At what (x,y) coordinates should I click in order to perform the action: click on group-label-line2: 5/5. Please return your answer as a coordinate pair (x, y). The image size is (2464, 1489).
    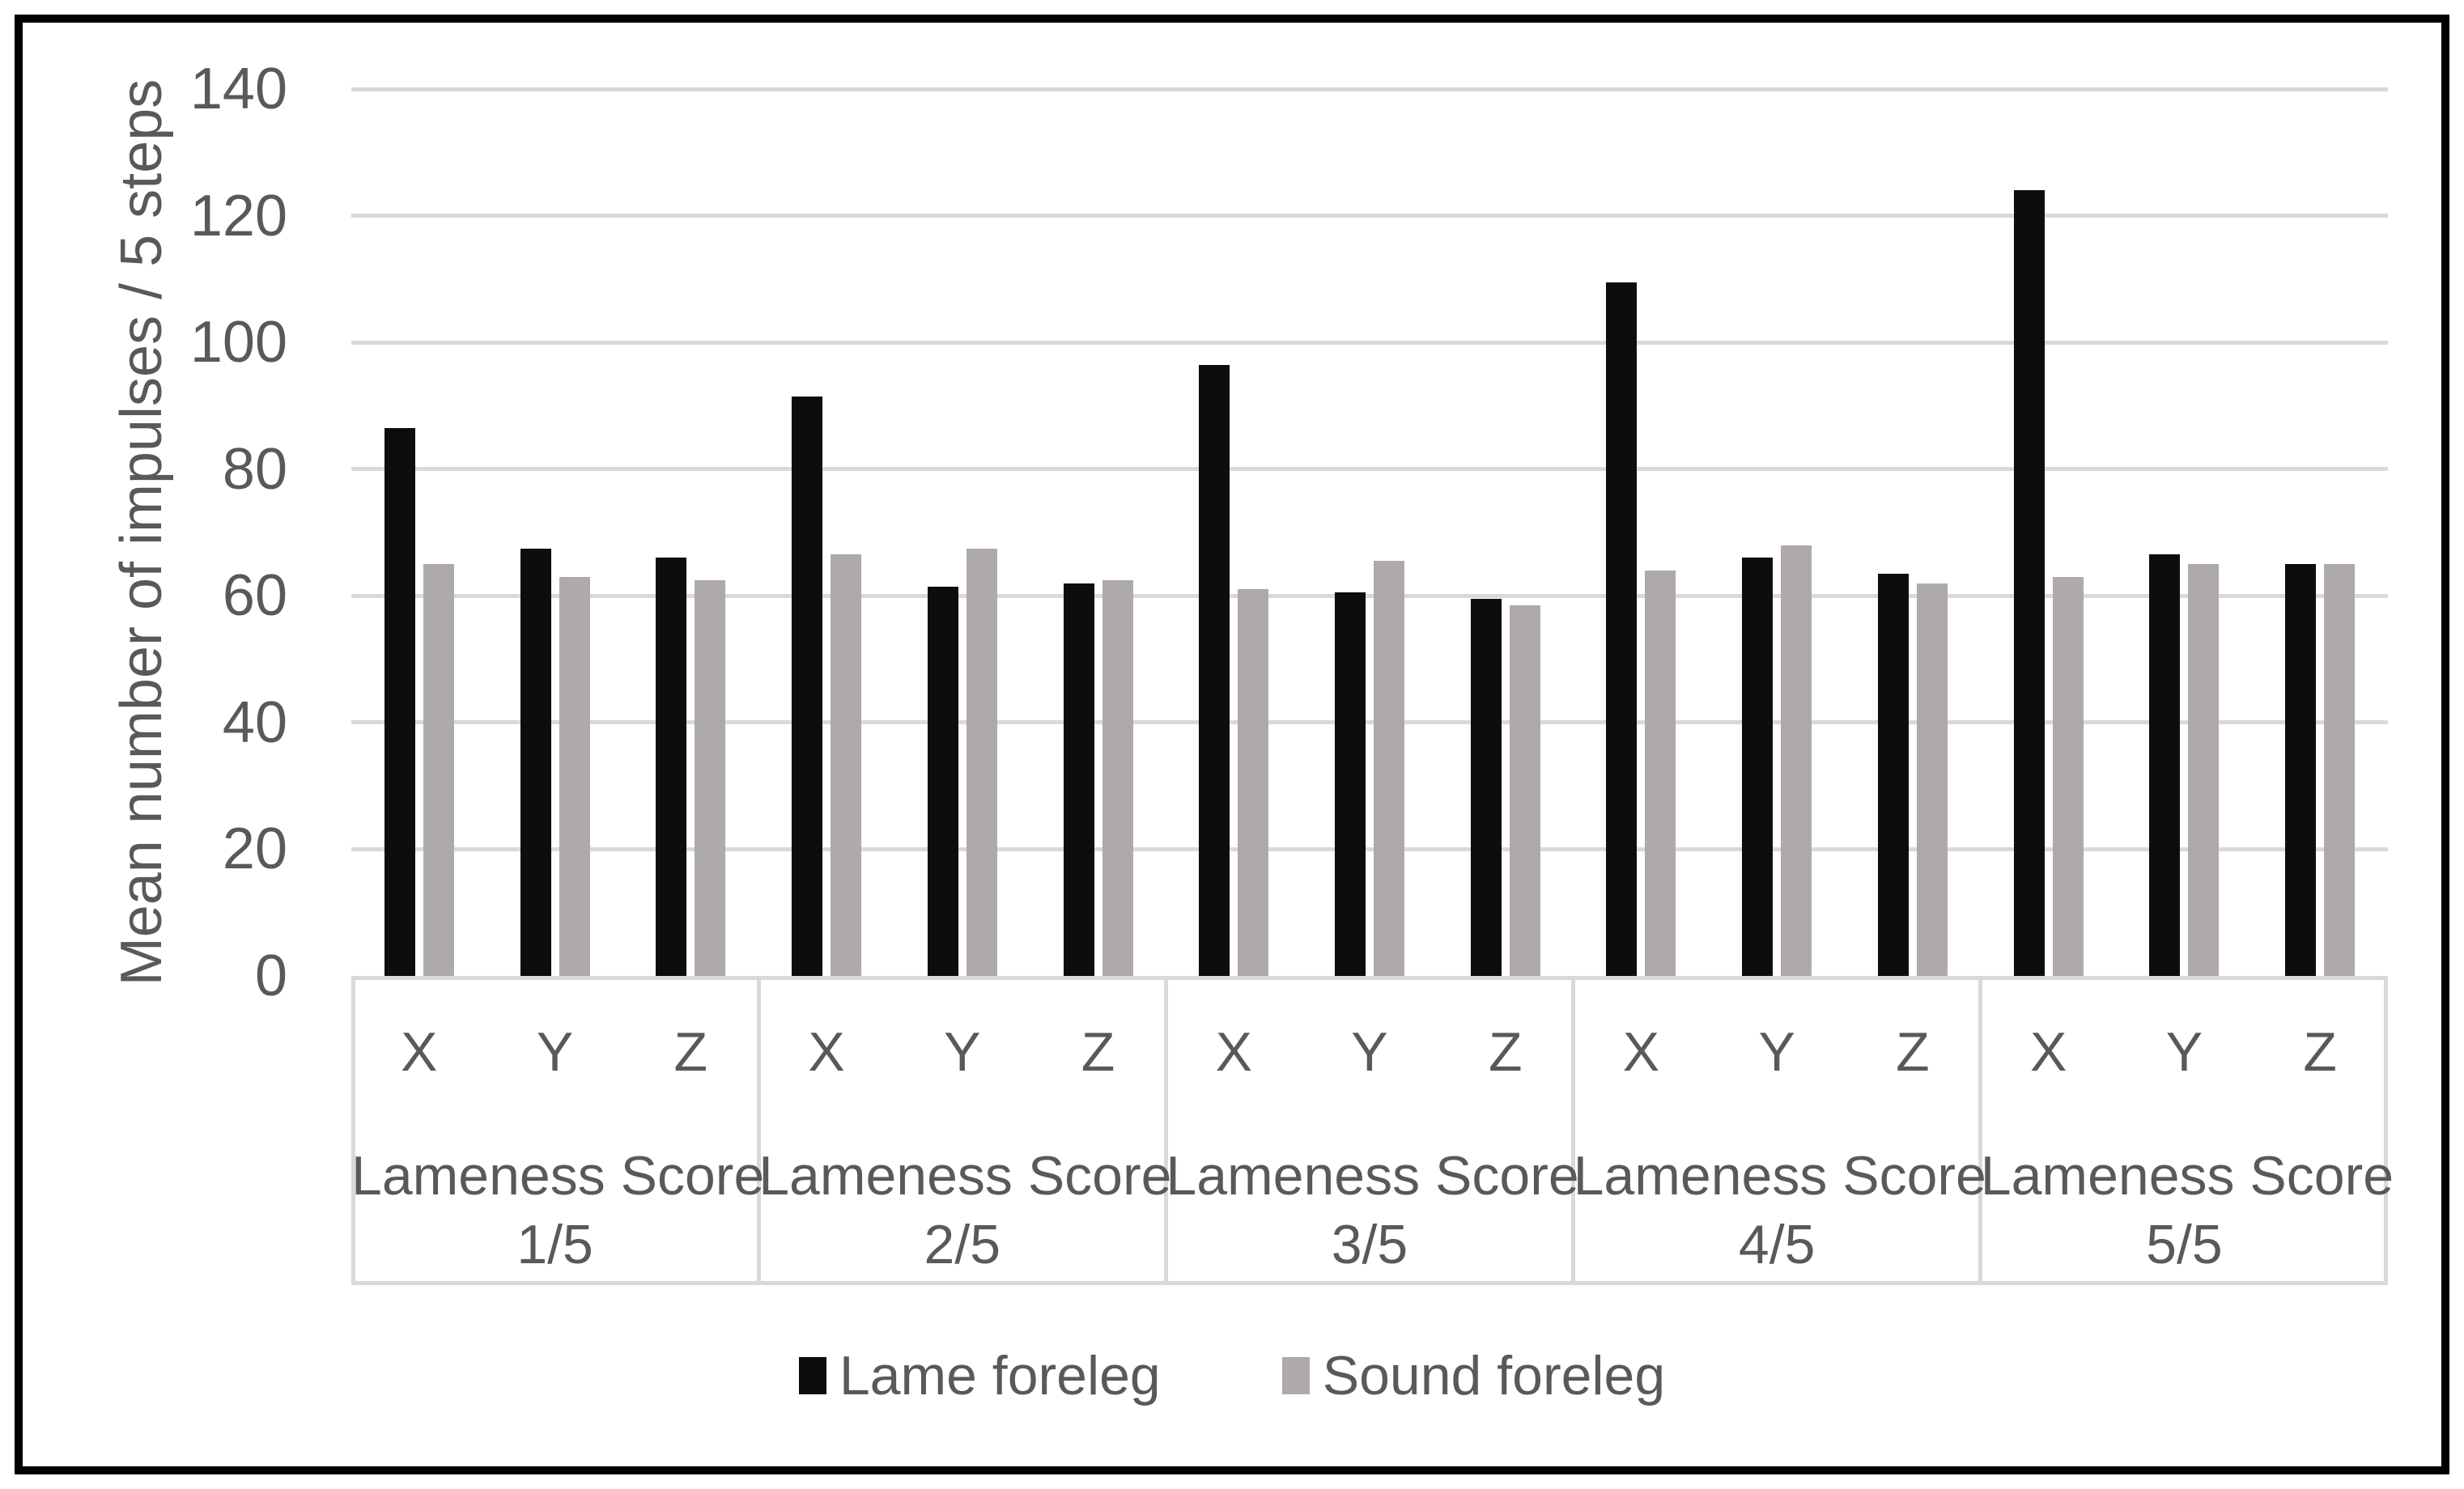
    Looking at the image, I should click on (2185, 1244).